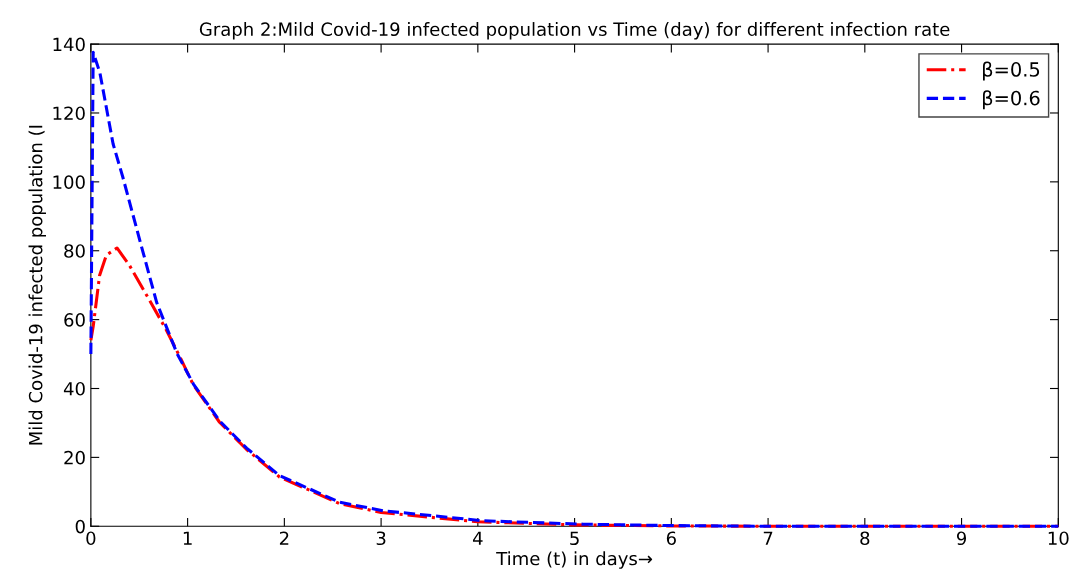  Describe the element at coordinates (74, 457) in the screenshot. I see `y-tick-label: 20` at that location.